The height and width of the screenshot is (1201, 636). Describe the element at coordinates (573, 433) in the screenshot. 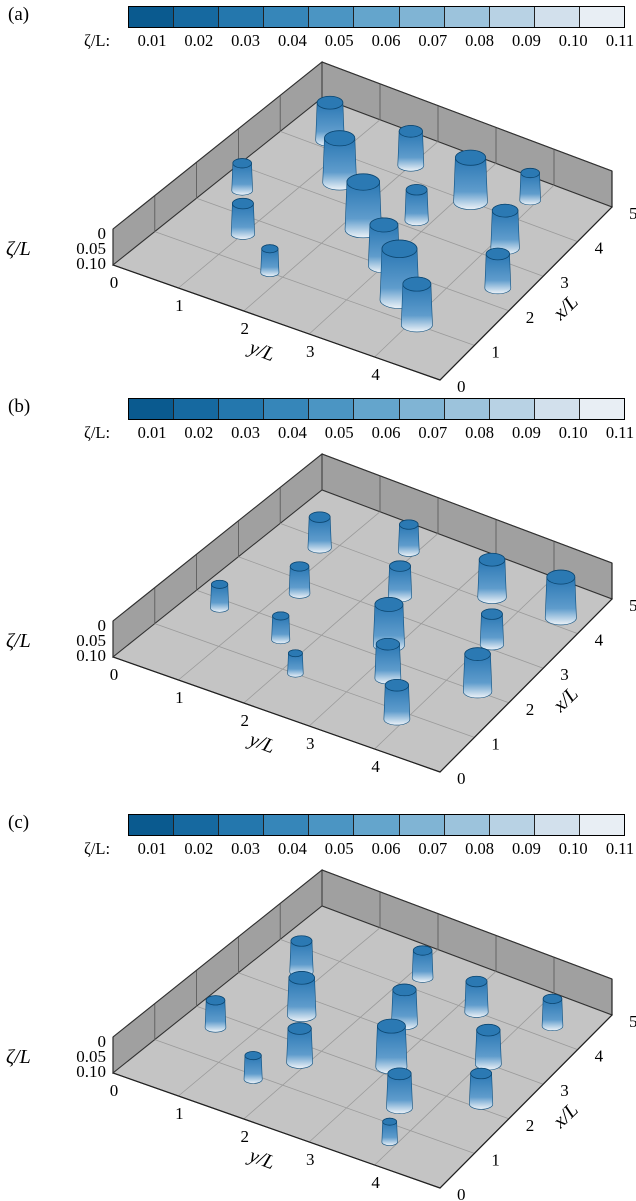

I see `colorbar-tick-label: 0.10` at that location.